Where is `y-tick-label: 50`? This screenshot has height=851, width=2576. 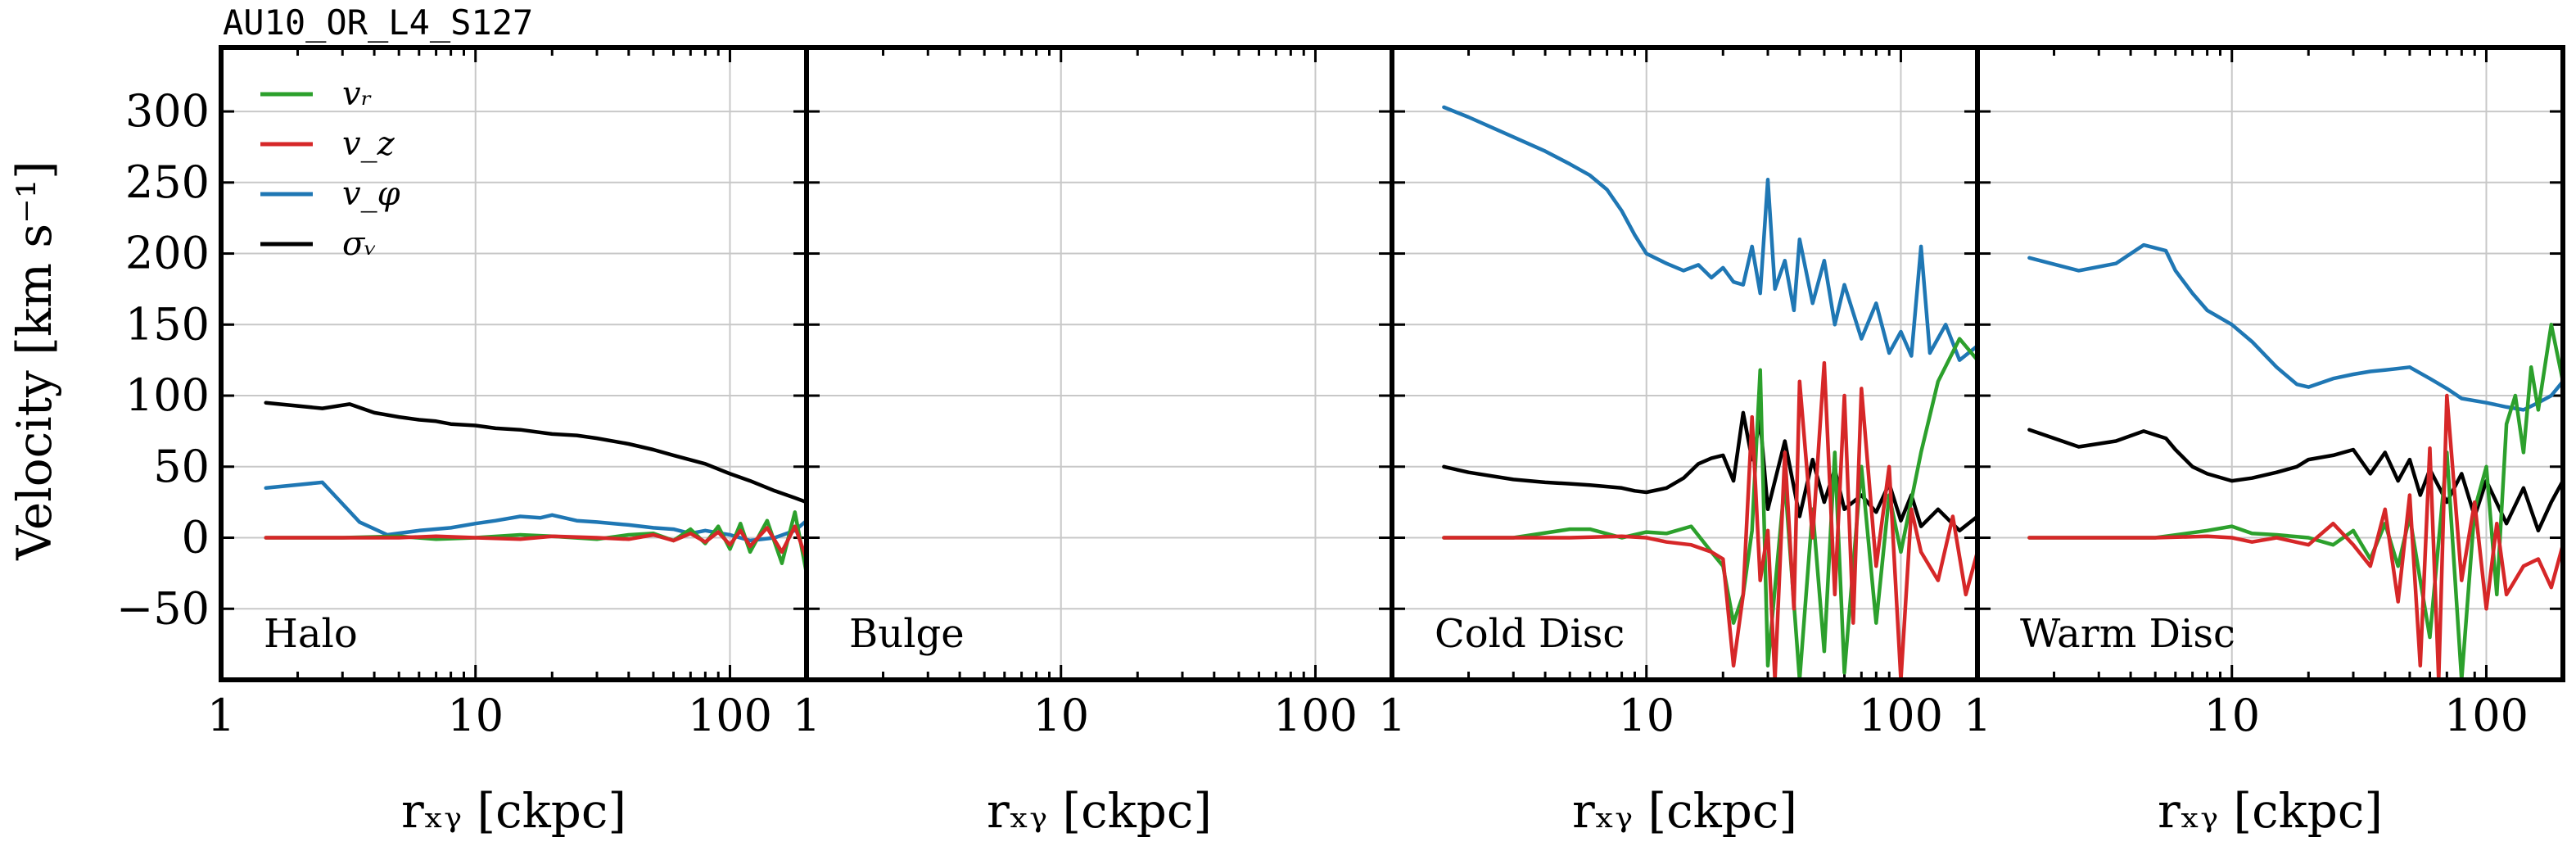
y-tick-label: 50 is located at coordinates (181, 466).